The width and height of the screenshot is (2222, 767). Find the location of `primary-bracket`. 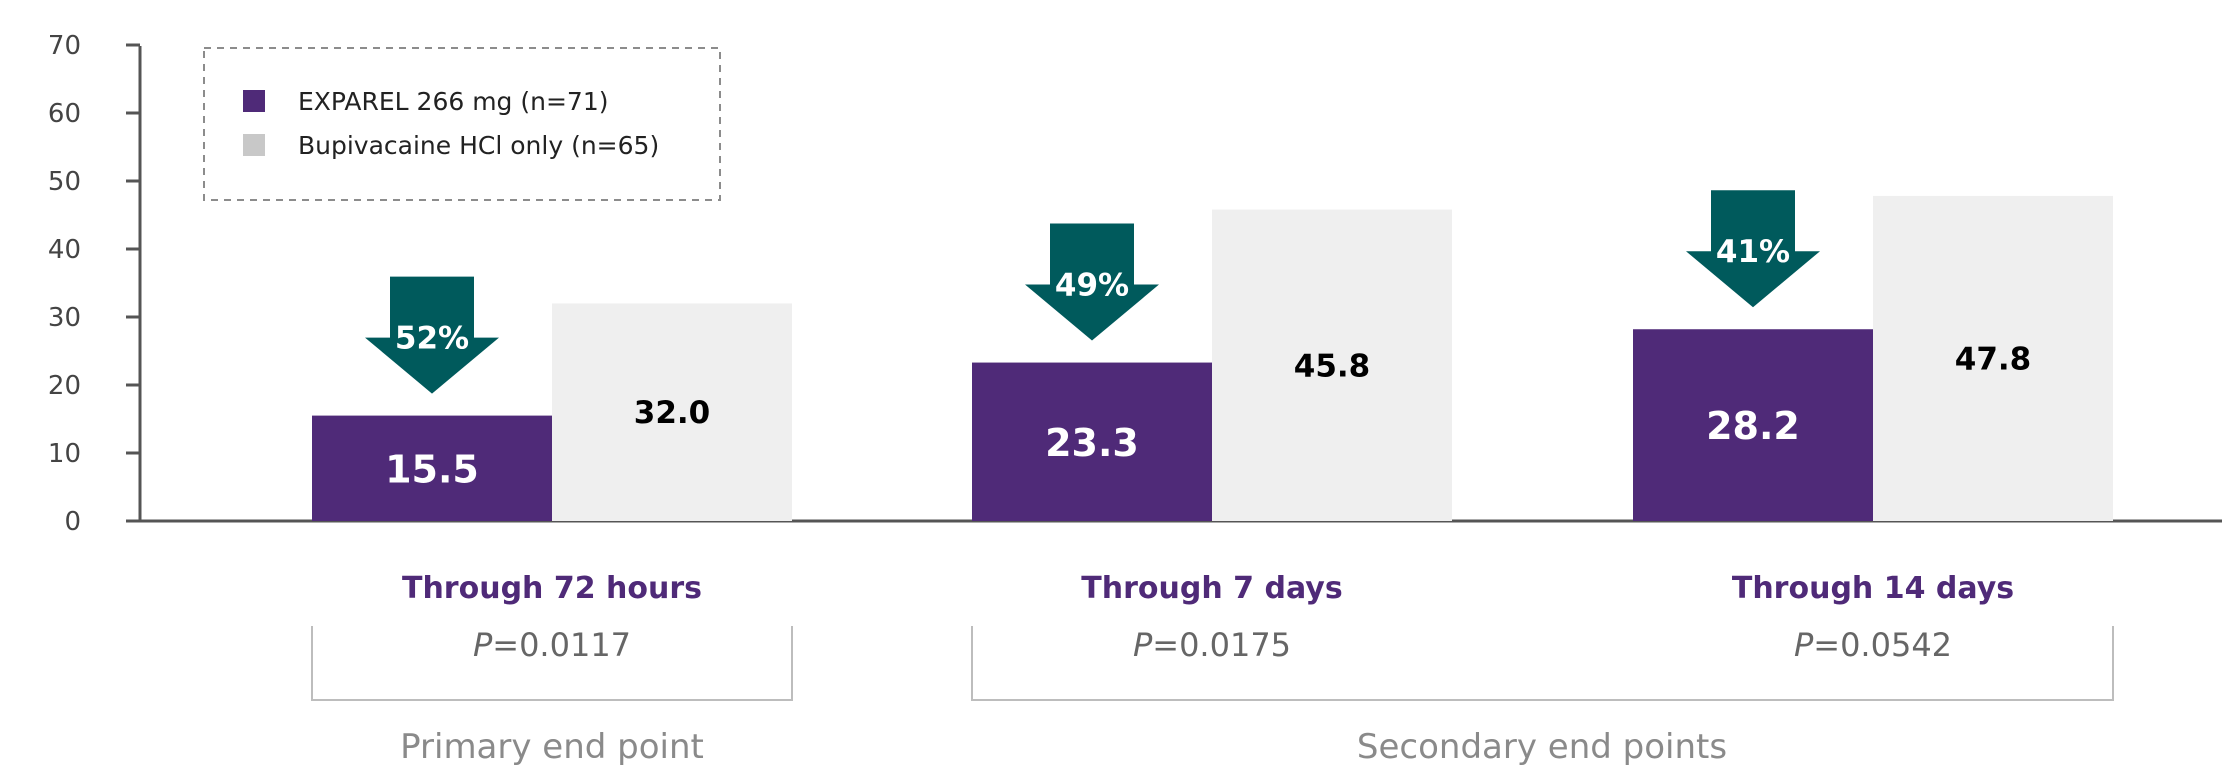

primary-bracket is located at coordinates (552, 663).